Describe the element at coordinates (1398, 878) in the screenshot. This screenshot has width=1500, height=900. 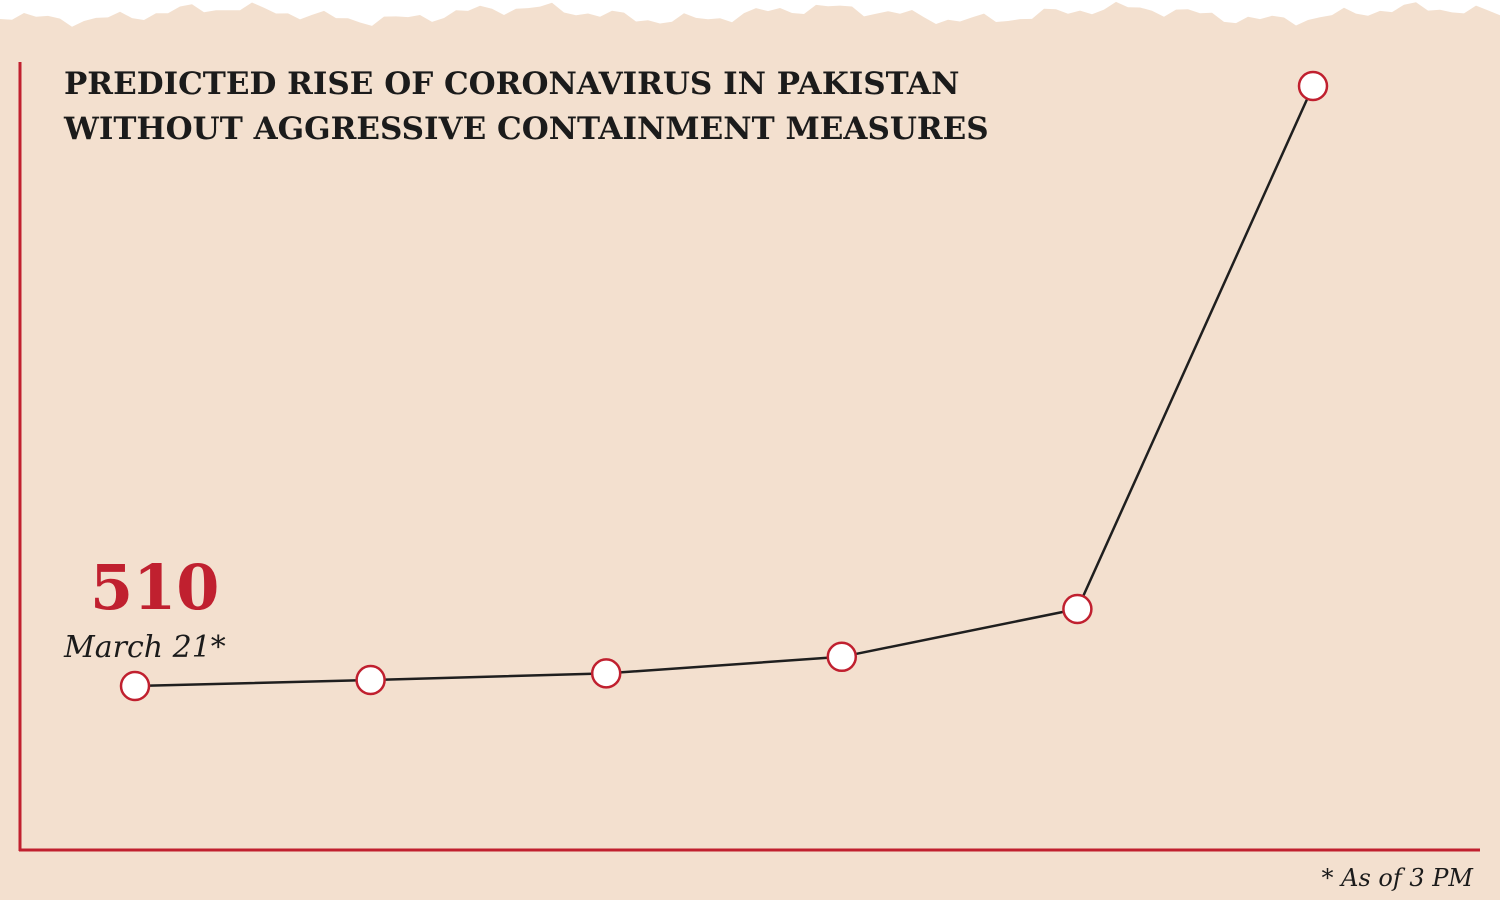
I see `footnote: * As of 3 PM` at that location.